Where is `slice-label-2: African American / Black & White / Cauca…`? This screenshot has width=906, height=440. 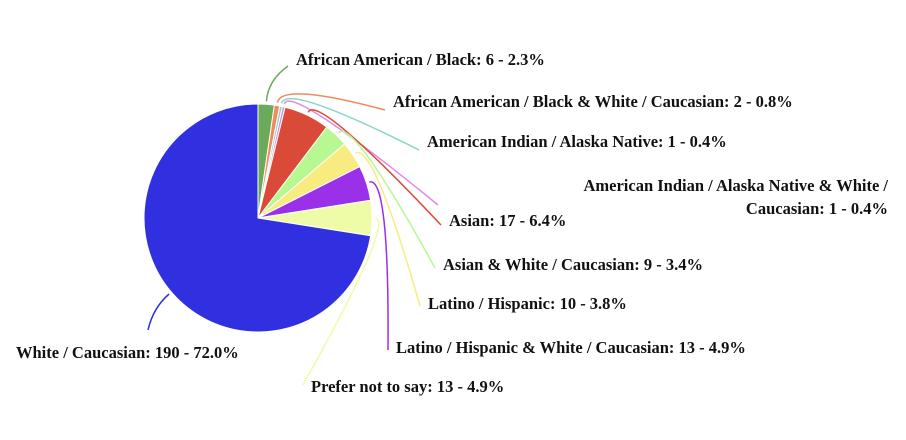 slice-label-2: African American / Black & White / Cauca… is located at coordinates (593, 101).